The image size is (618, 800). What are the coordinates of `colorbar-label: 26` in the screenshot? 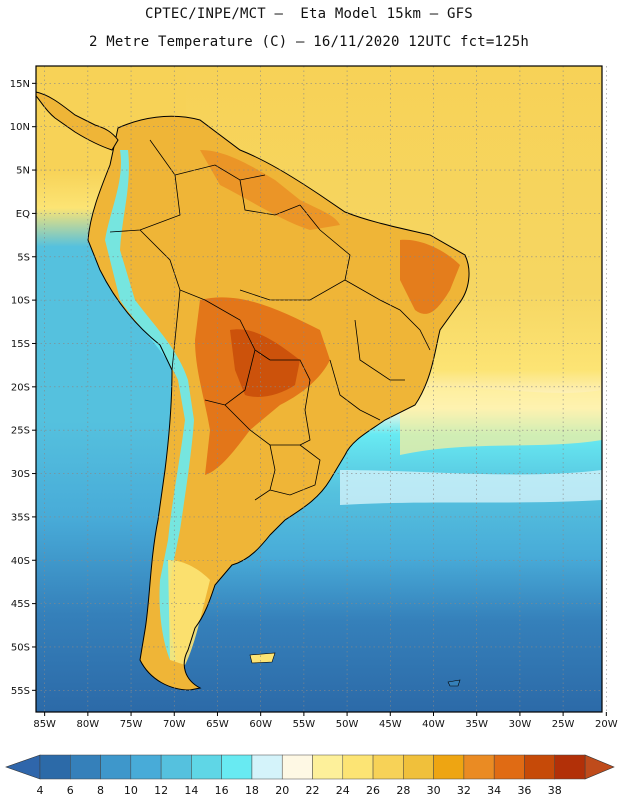 It's located at (373, 790).